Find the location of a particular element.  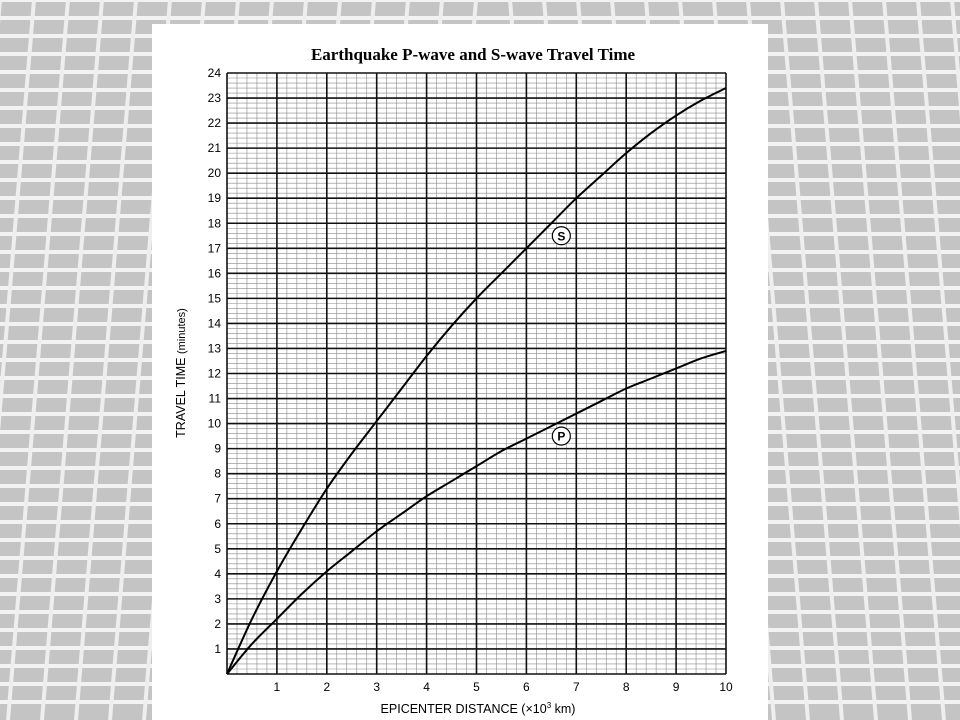

y-tick-label: 19 is located at coordinates (215, 198).